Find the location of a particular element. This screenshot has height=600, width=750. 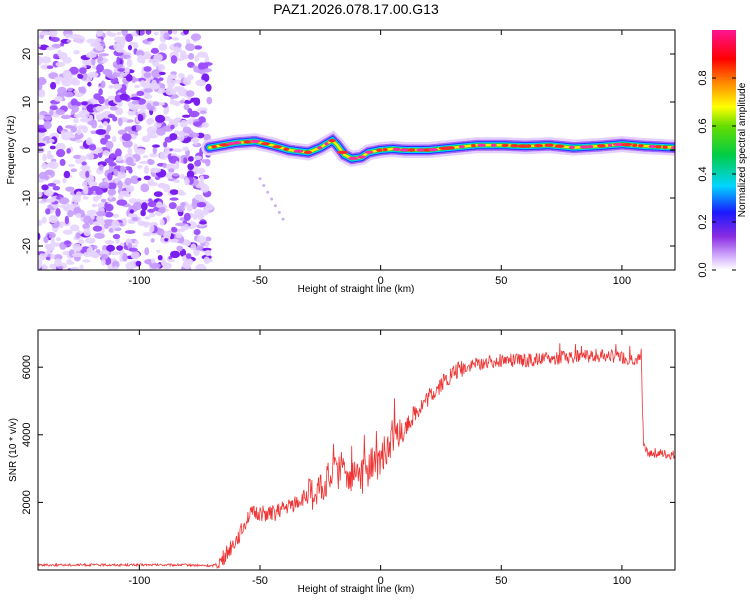

snr-xtick-label: 0 is located at coordinates (381, 581).